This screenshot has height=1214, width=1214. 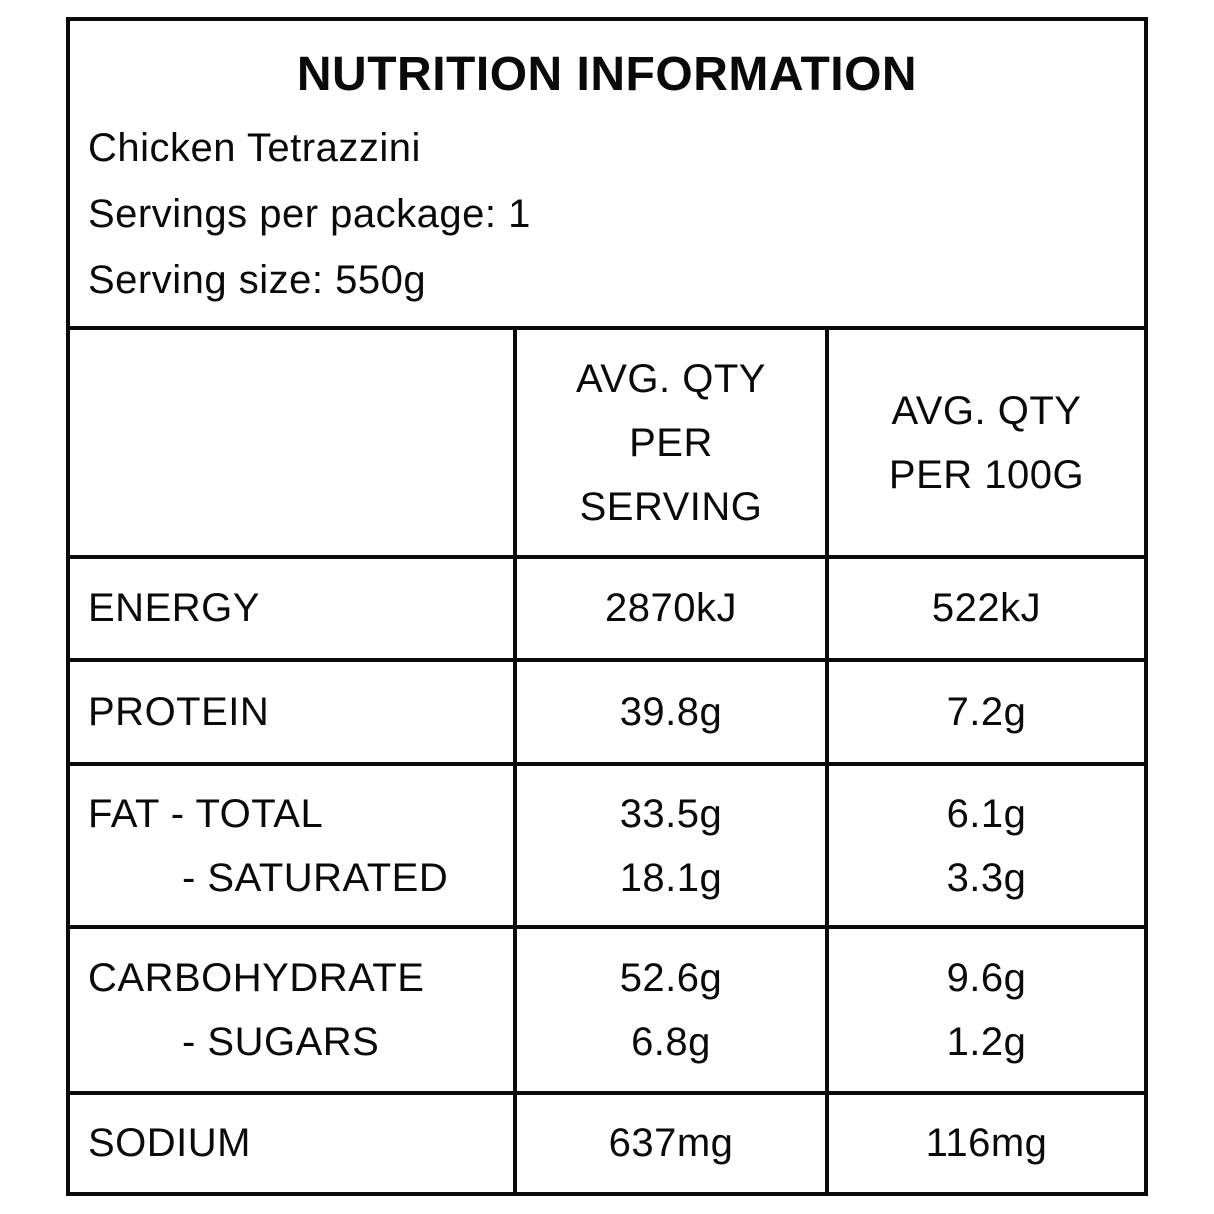 What do you see at coordinates (986, 877) in the screenshot?
I see `fat-saturated-per-100g: 3.3g` at bounding box center [986, 877].